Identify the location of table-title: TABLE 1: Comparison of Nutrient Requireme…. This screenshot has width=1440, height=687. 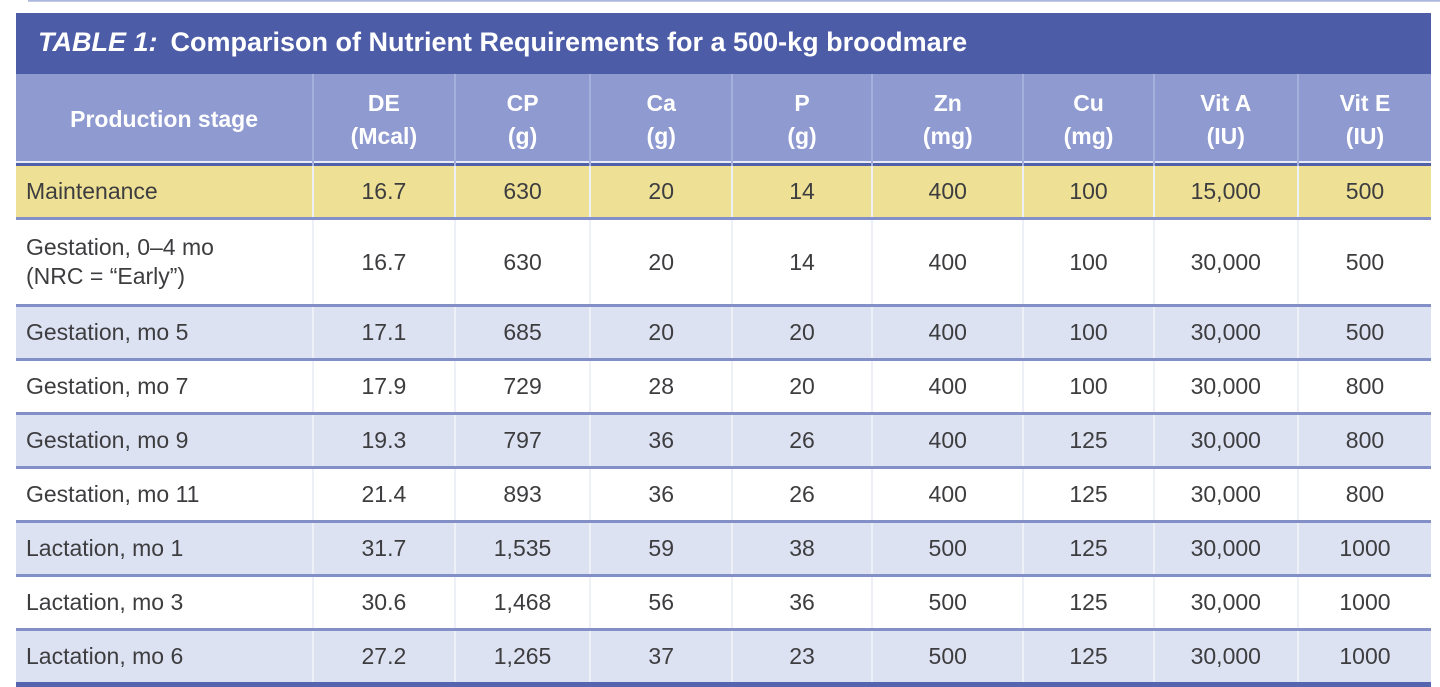
(723, 43).